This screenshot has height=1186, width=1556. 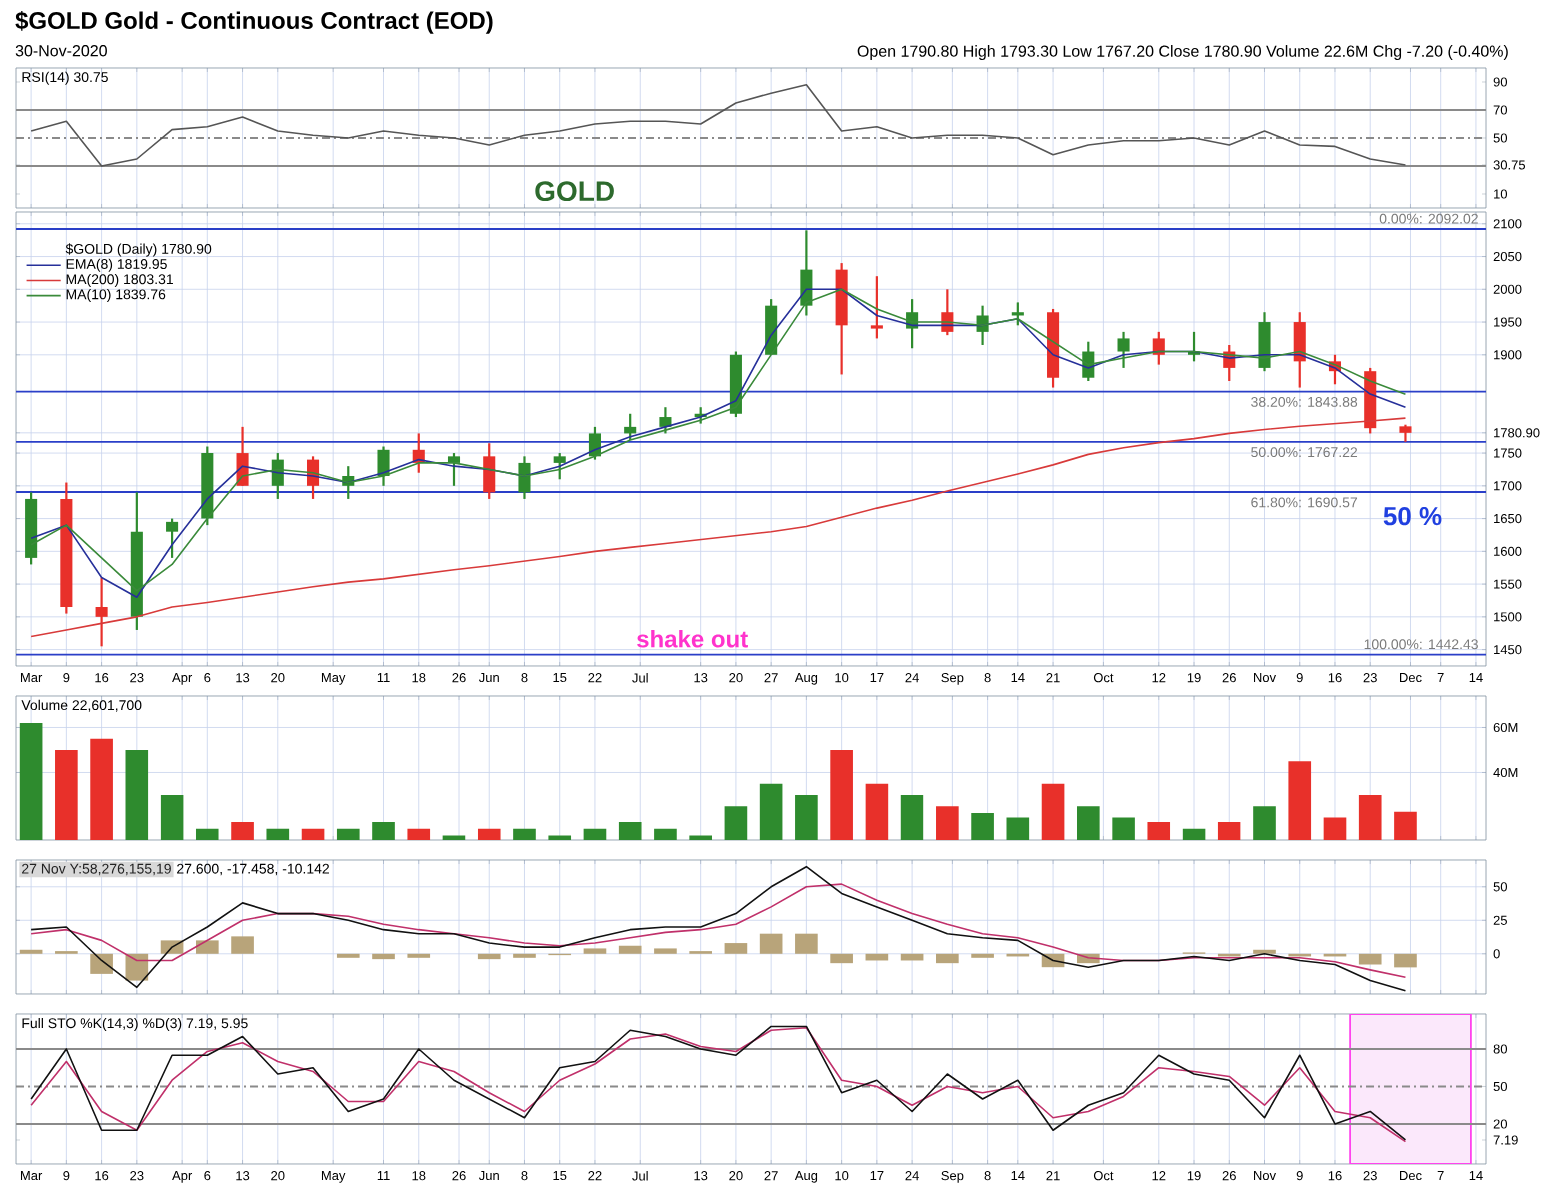 I want to click on text: $GOLD Gold - Continuous Contract (EOD), so click(x=254, y=22).